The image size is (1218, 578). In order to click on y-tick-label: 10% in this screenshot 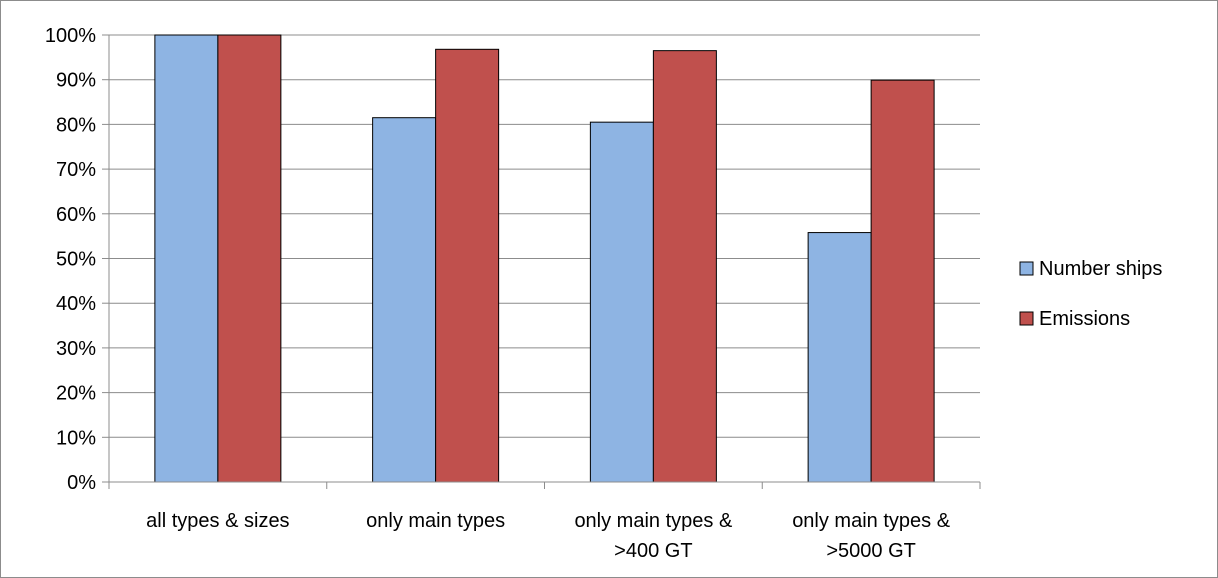, I will do `click(76, 438)`.